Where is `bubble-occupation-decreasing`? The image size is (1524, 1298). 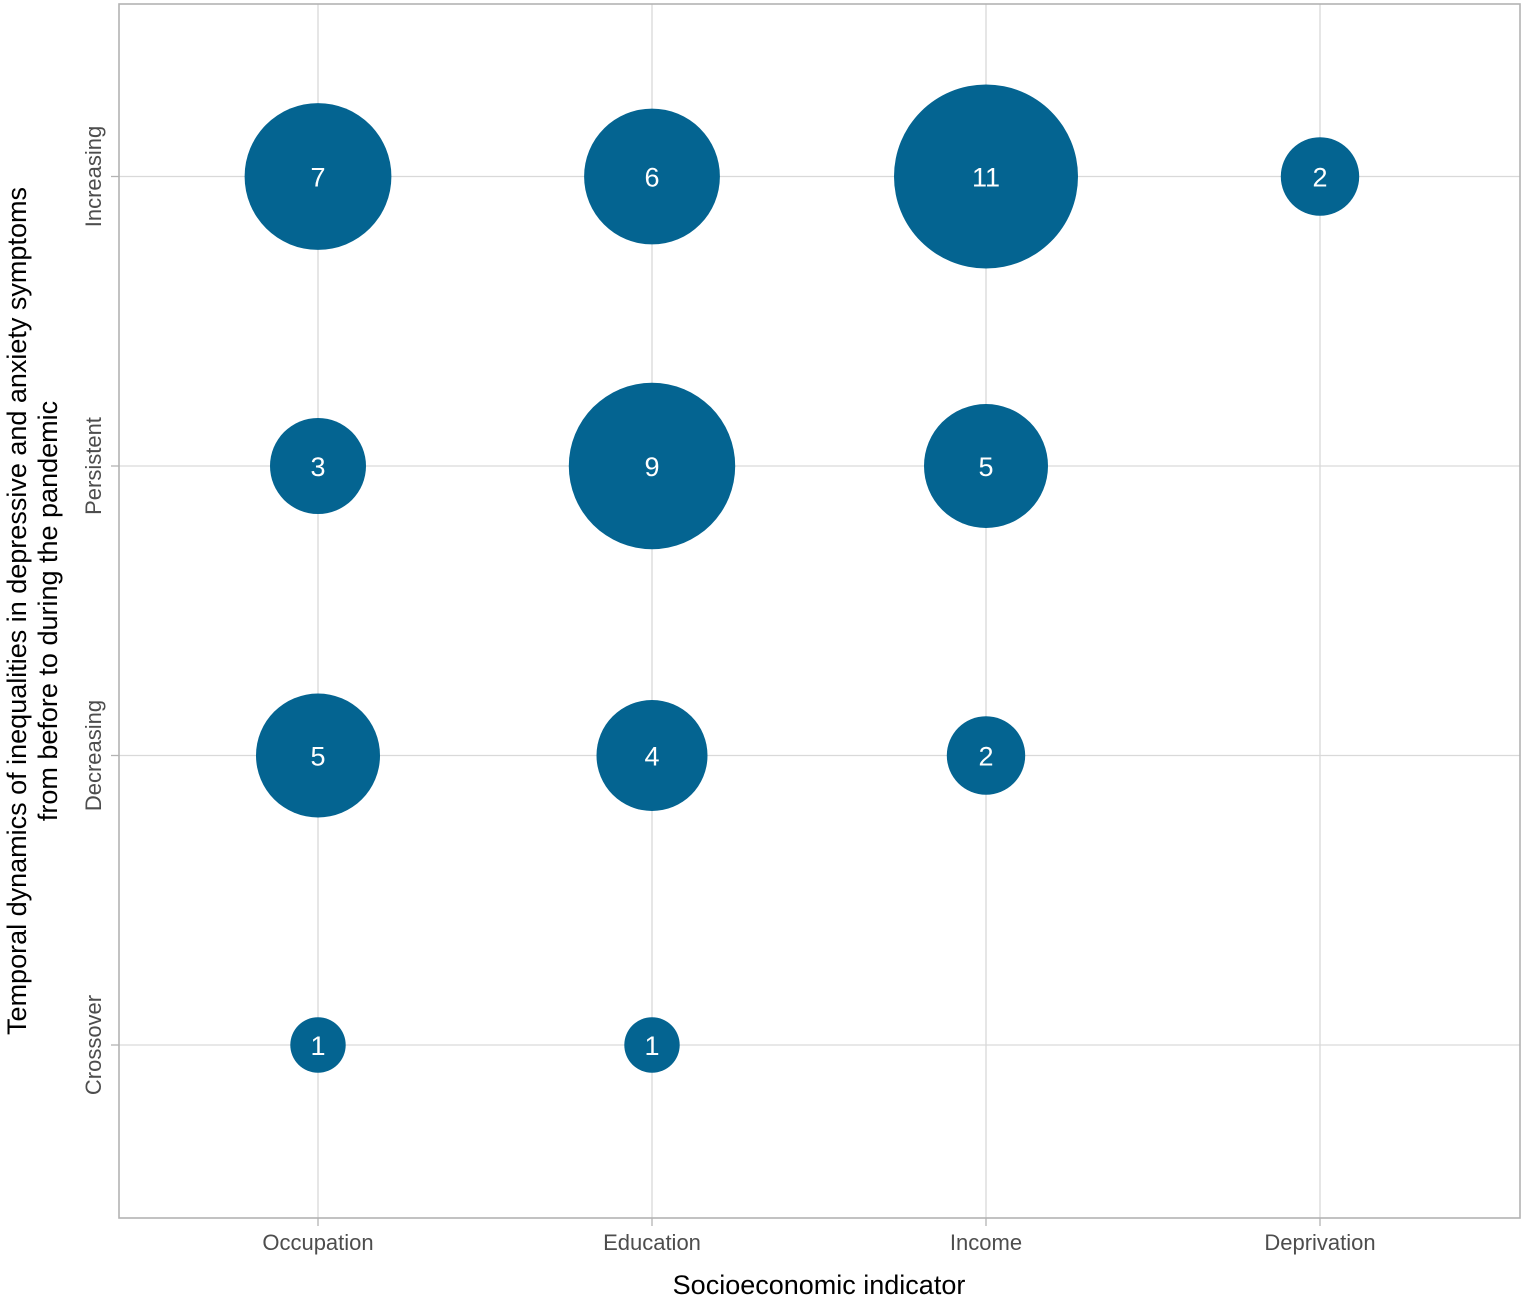
bubble-occupation-decreasing is located at coordinates (318, 755).